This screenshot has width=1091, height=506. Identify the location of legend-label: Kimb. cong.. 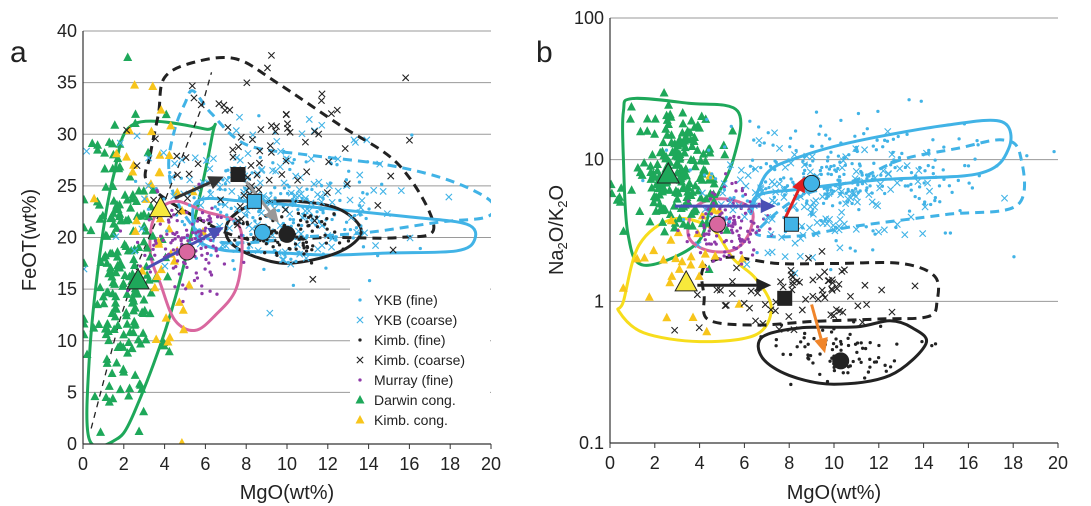
(411, 420).